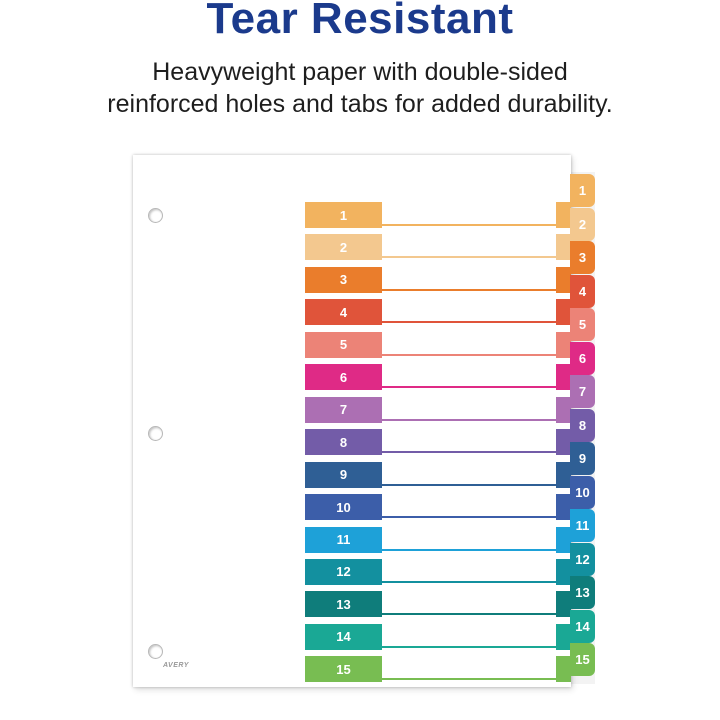  I want to click on row-number-box: 1, so click(343, 215).